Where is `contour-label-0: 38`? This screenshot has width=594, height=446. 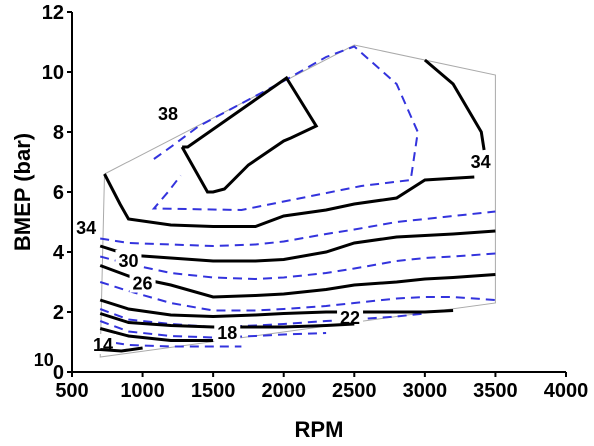 contour-label-0: 38 is located at coordinates (168, 114).